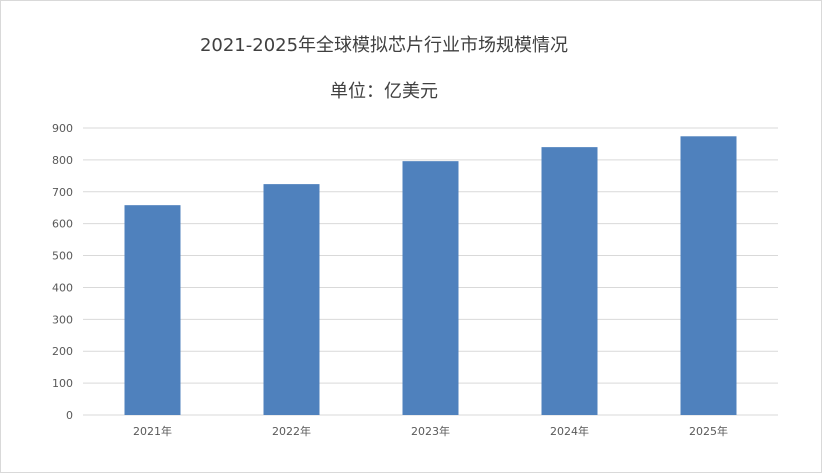 Image resolution: width=822 pixels, height=473 pixels. What do you see at coordinates (62, 351) in the screenshot?
I see `y-tick-label: 200` at bounding box center [62, 351].